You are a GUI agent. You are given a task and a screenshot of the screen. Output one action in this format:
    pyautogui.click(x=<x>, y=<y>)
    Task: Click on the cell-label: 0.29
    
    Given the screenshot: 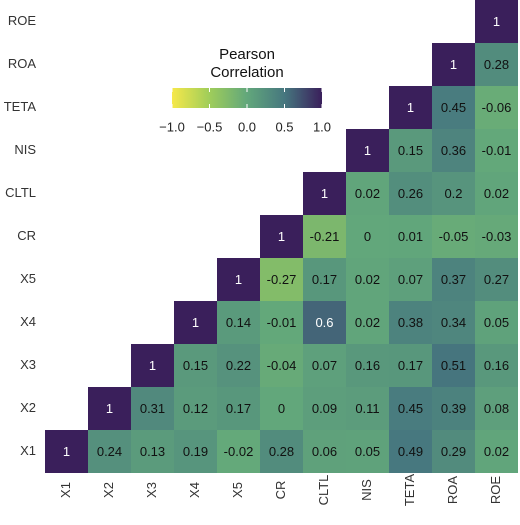 What is the action you would take?
    pyautogui.click(x=453, y=451)
    